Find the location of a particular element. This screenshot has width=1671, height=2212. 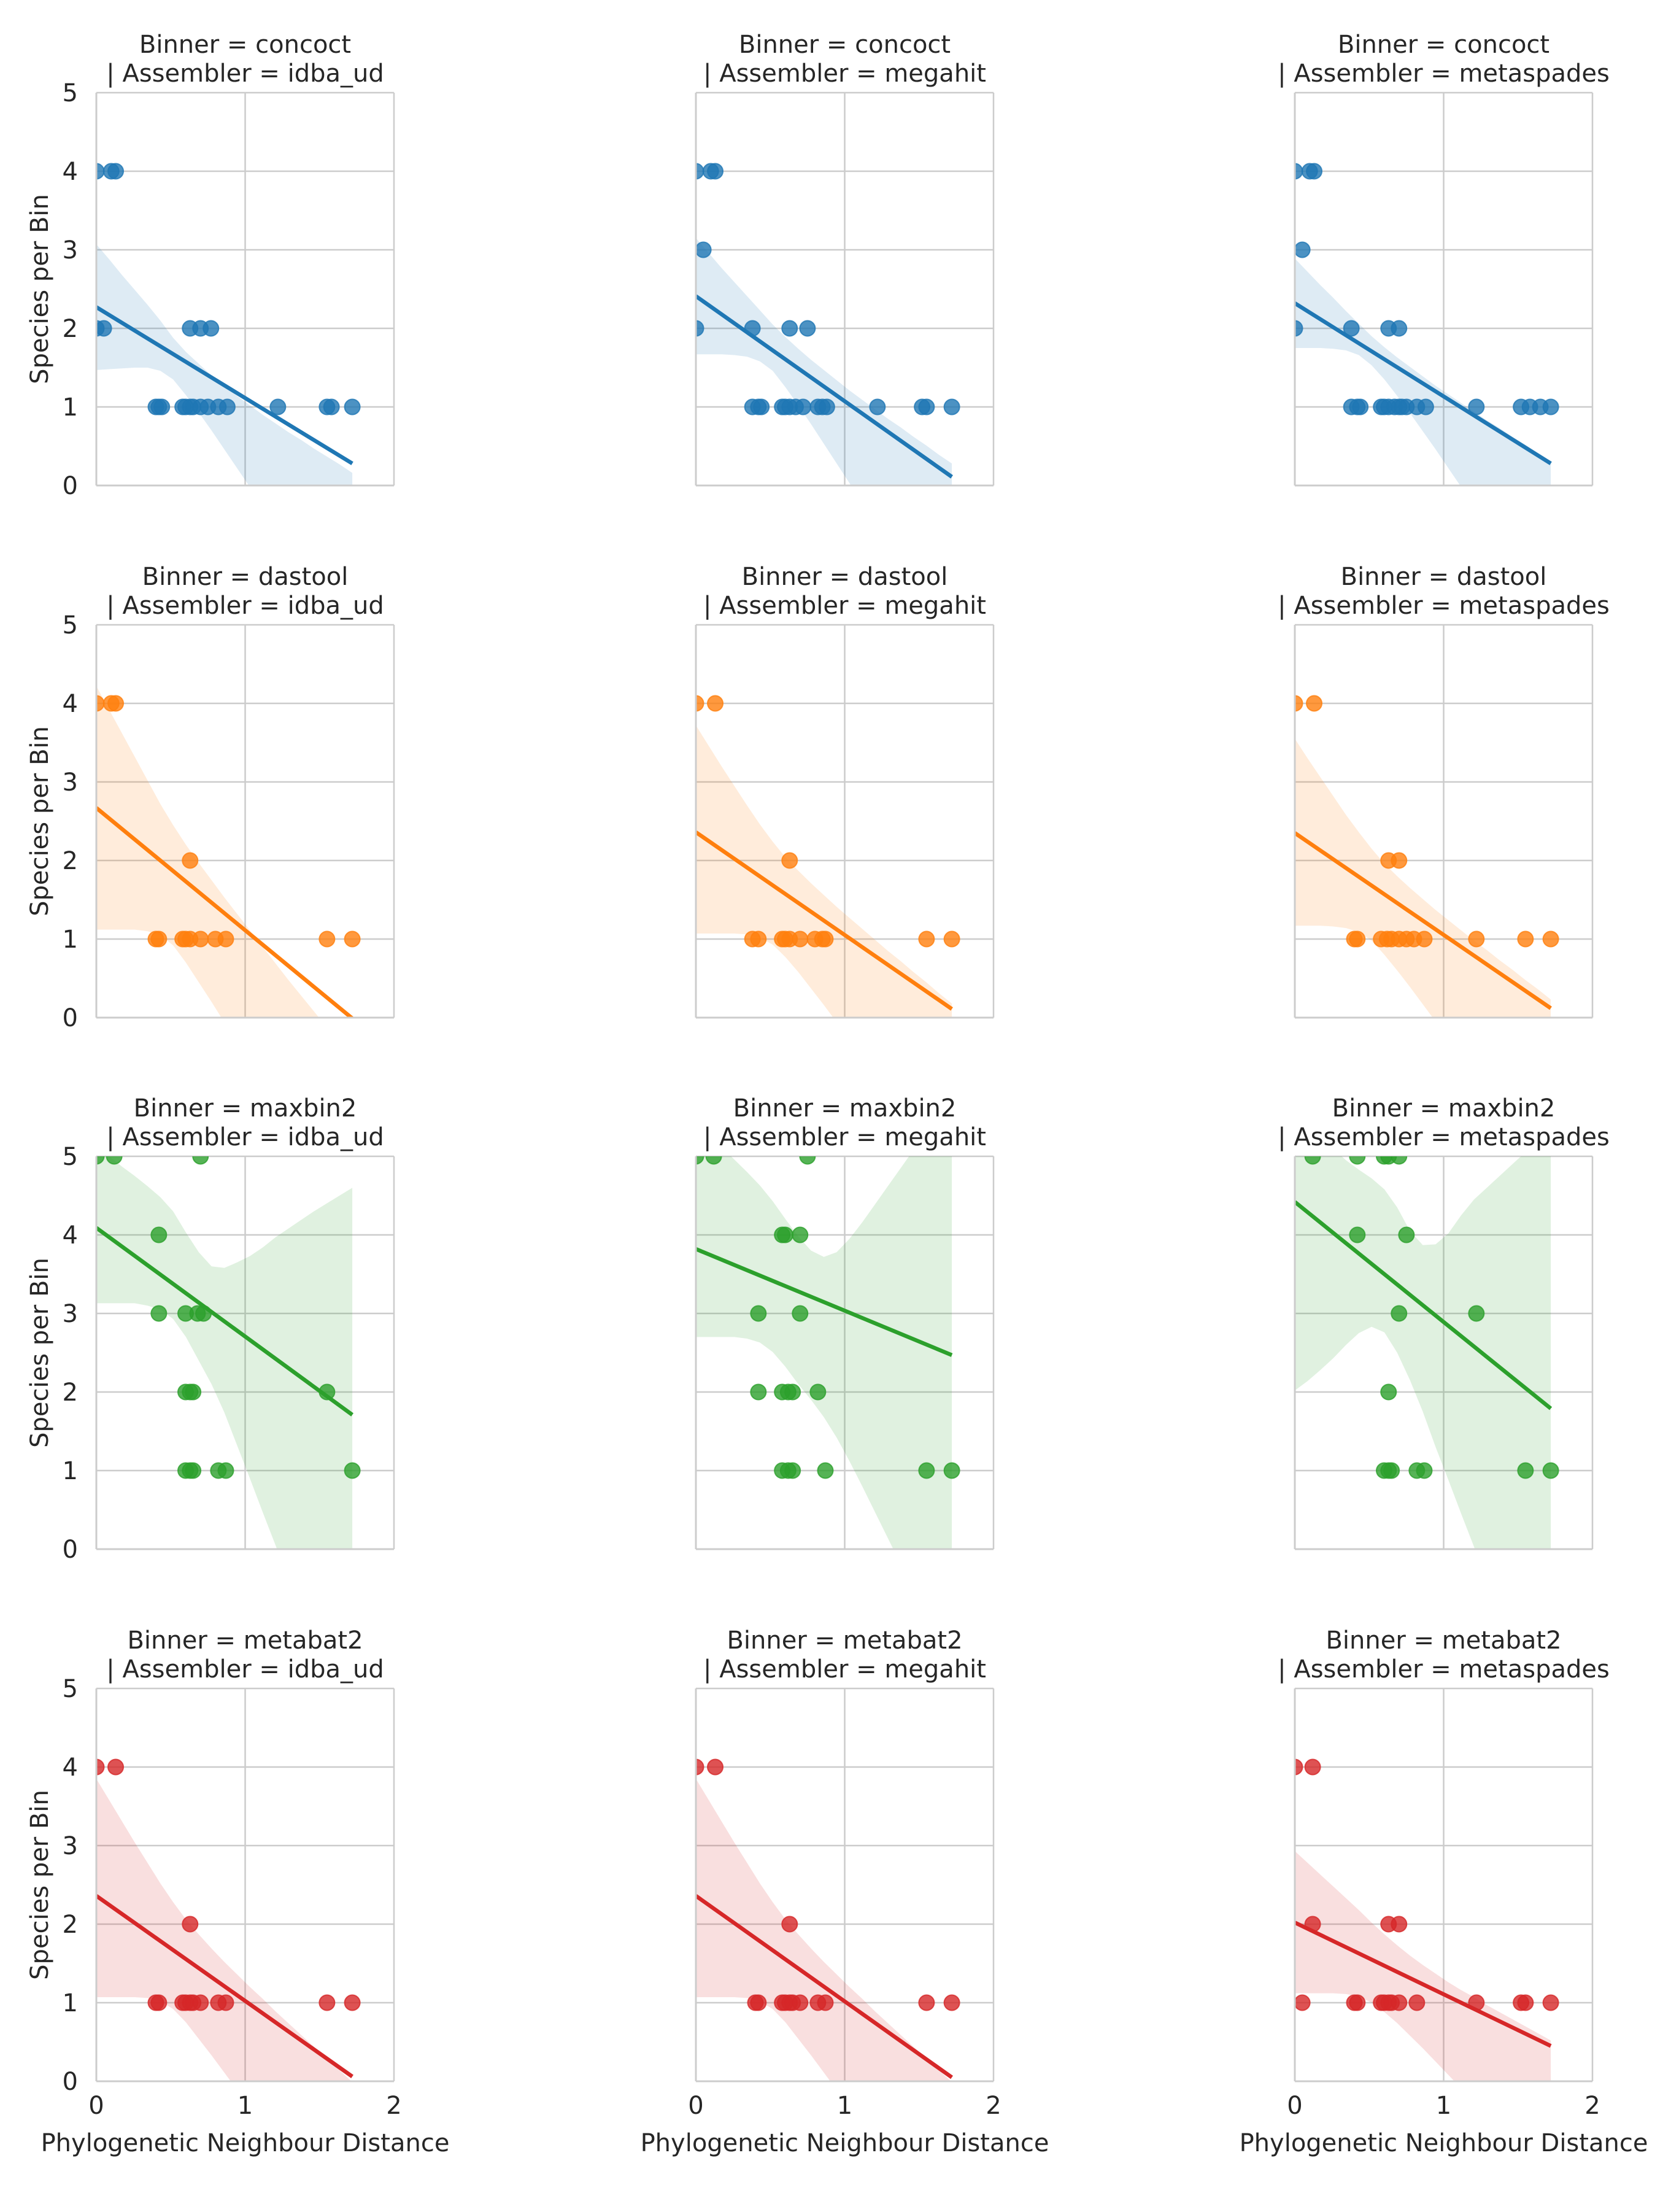

facet-panel: Binner = dastool| Assembler = metaspades is located at coordinates (1444, 791).